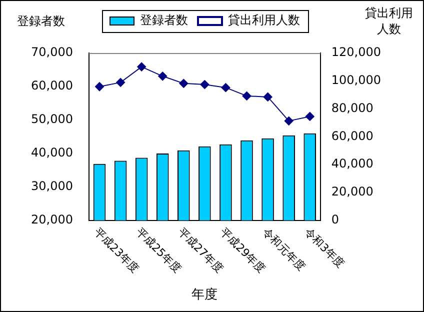 This screenshot has width=424, height=312. Describe the element at coordinates (352, 163) in the screenshot. I see `y2-tick-label: 40,000` at that location.